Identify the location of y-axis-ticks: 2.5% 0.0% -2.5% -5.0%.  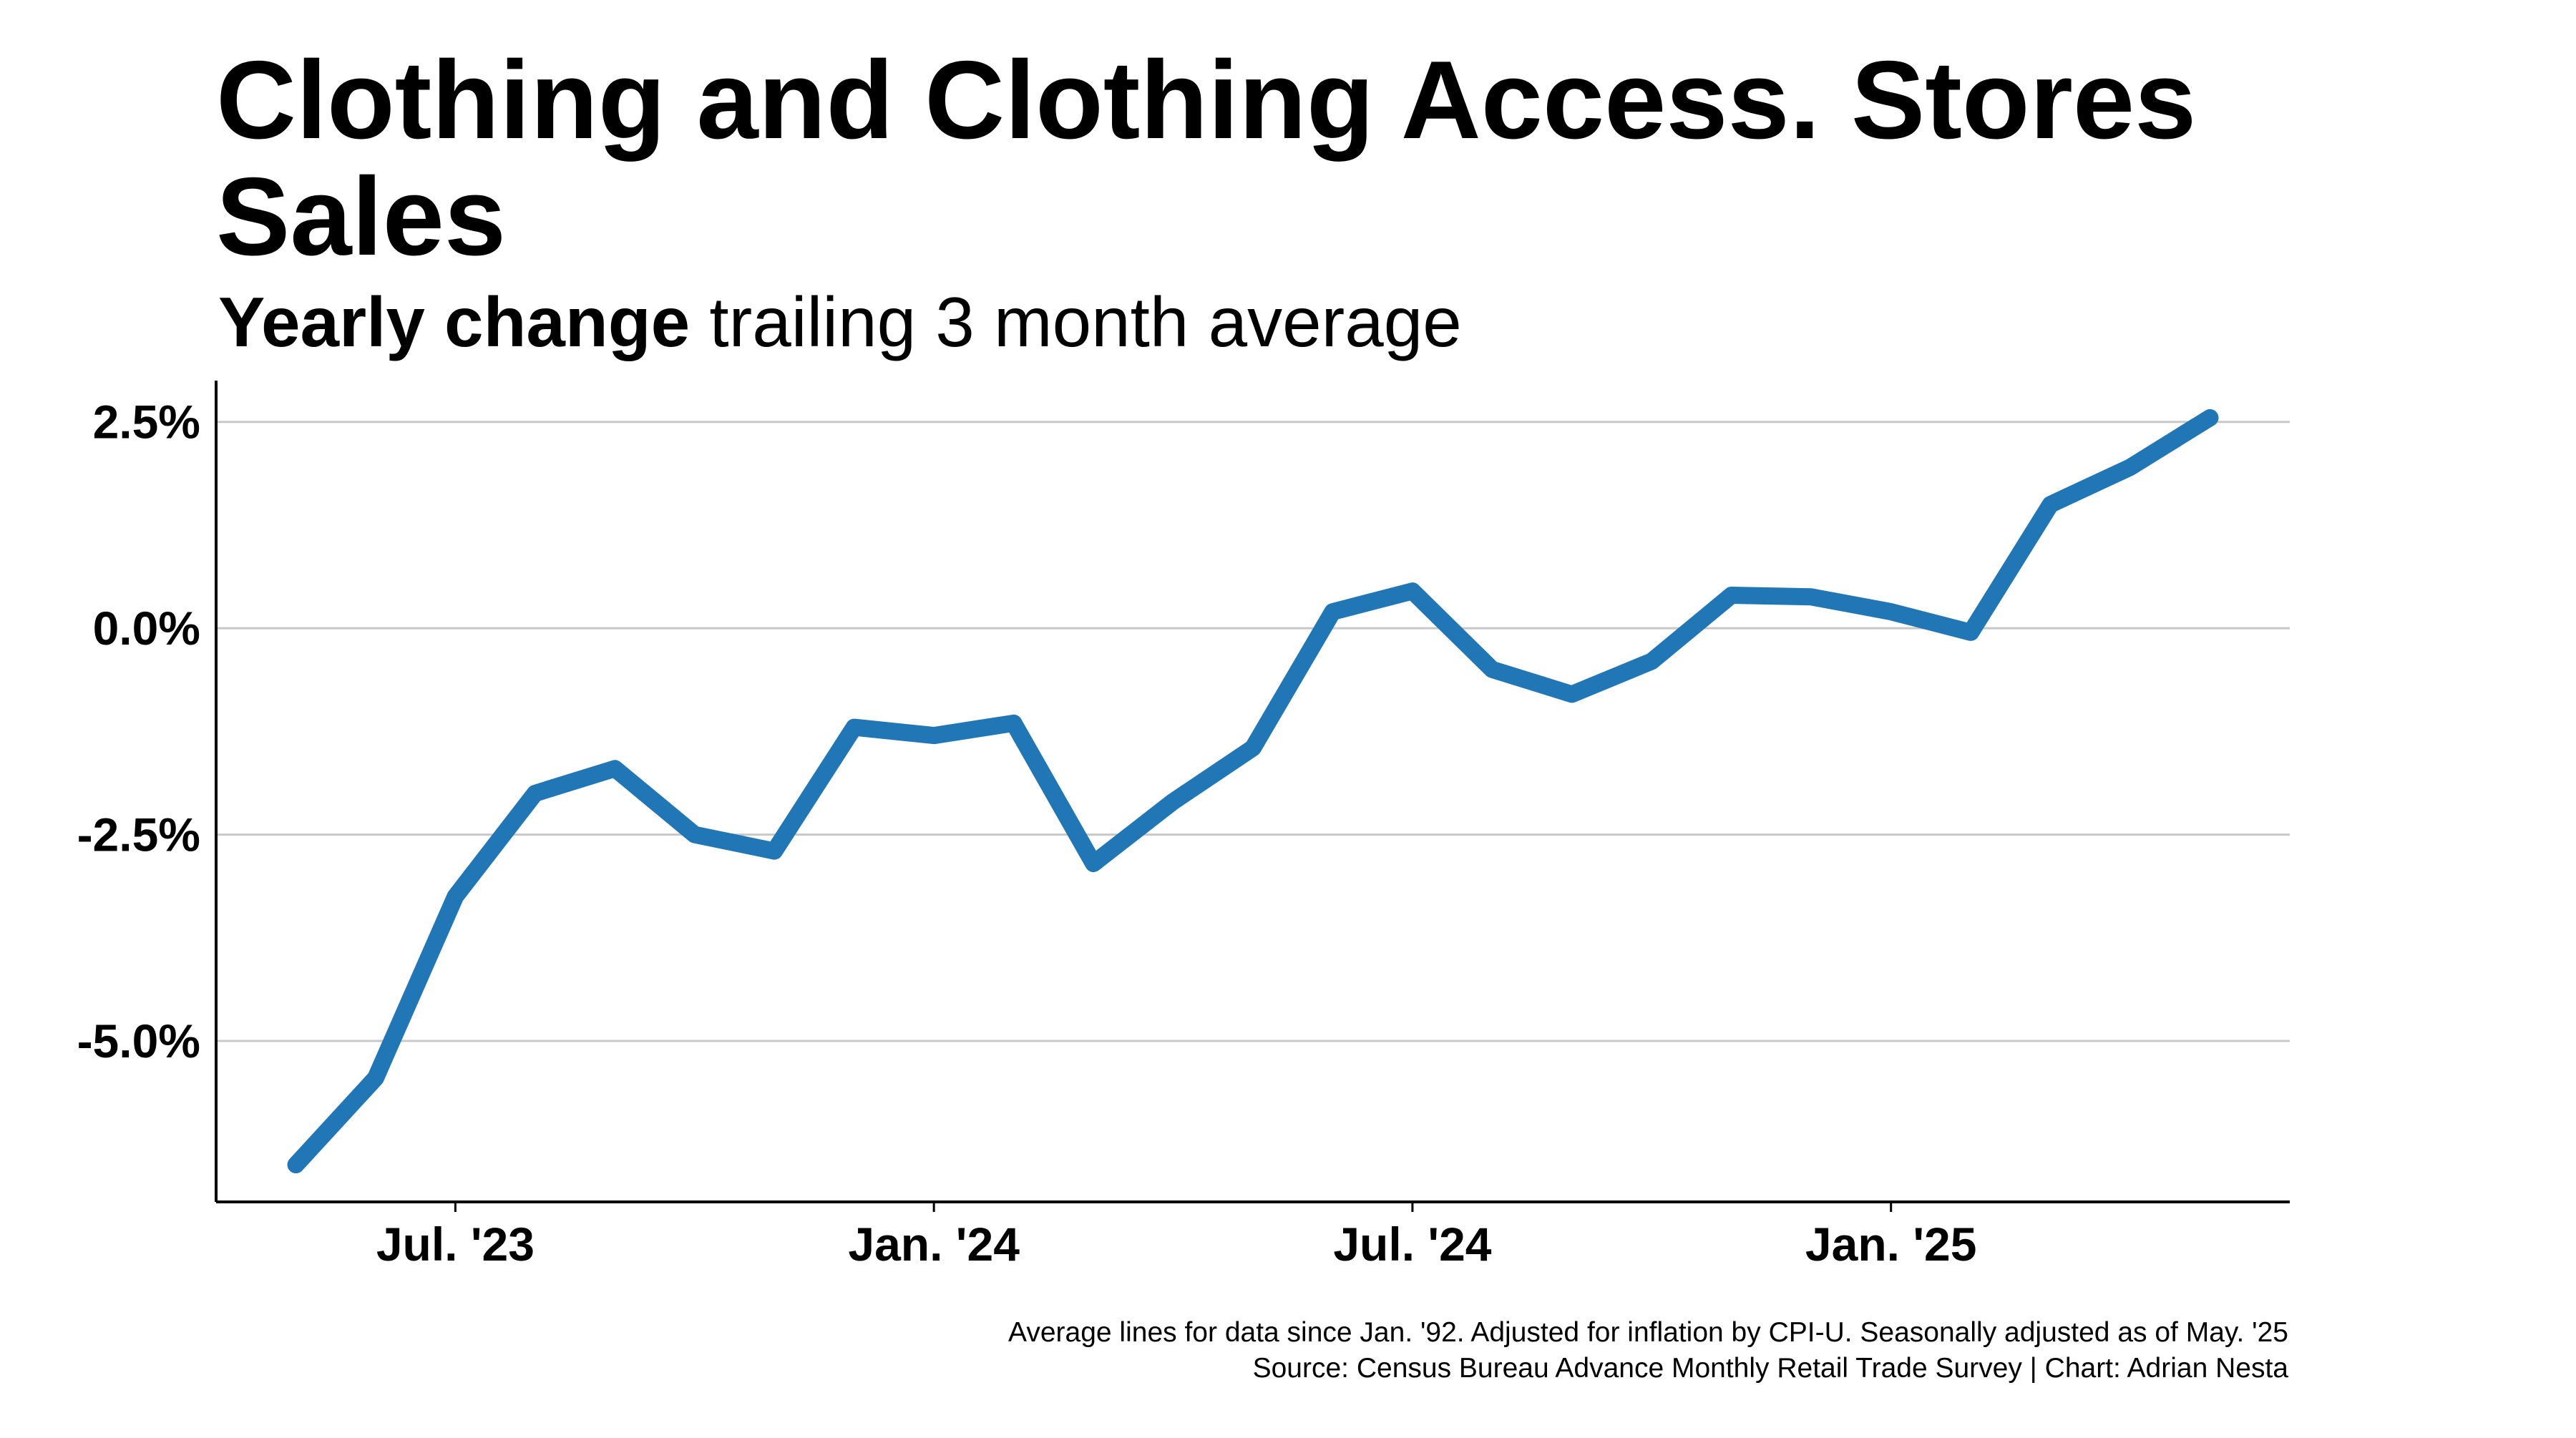
(138, 731).